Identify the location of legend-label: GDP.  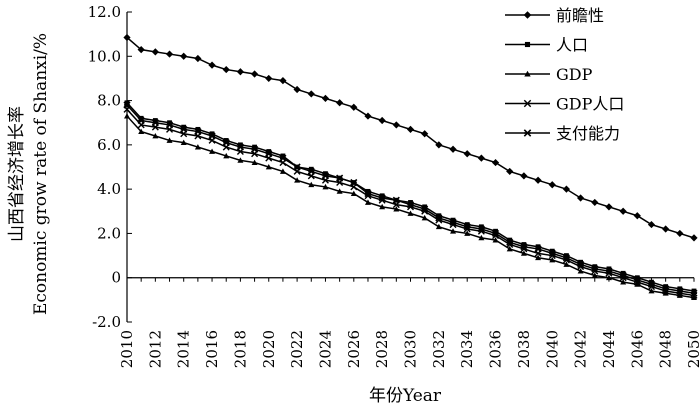
(574, 74).